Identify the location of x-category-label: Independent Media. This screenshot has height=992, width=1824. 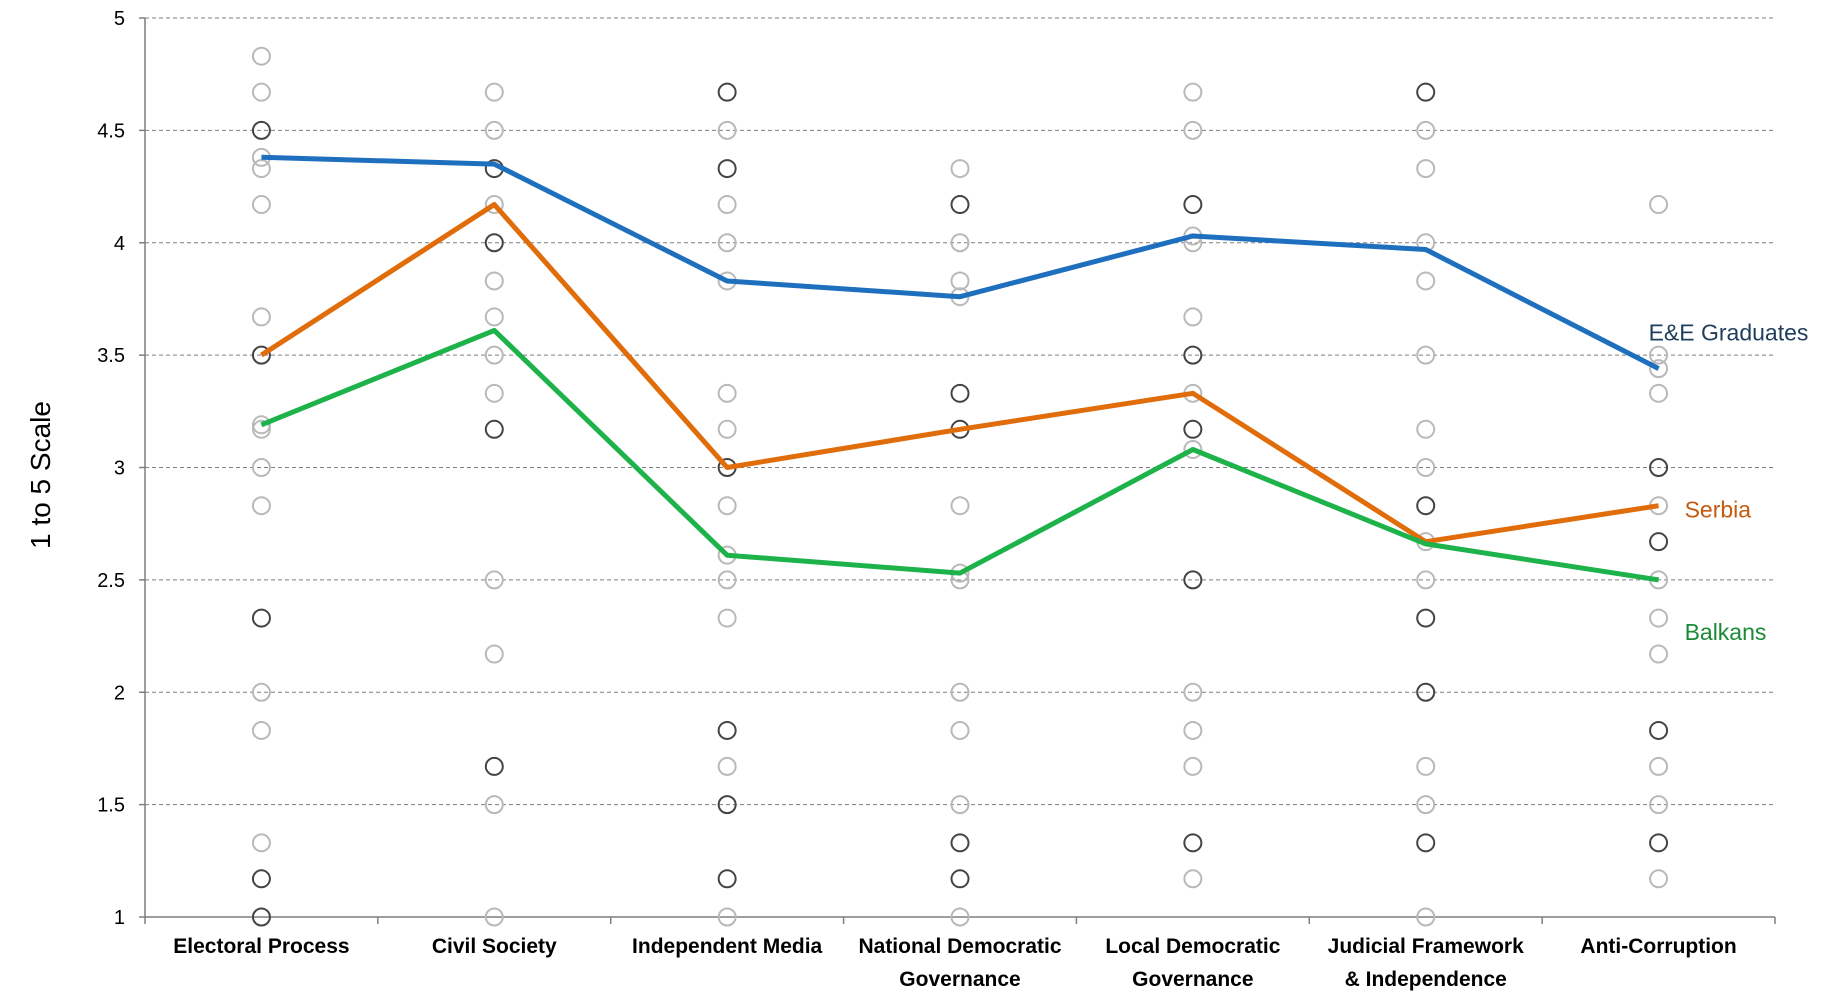
(727, 946).